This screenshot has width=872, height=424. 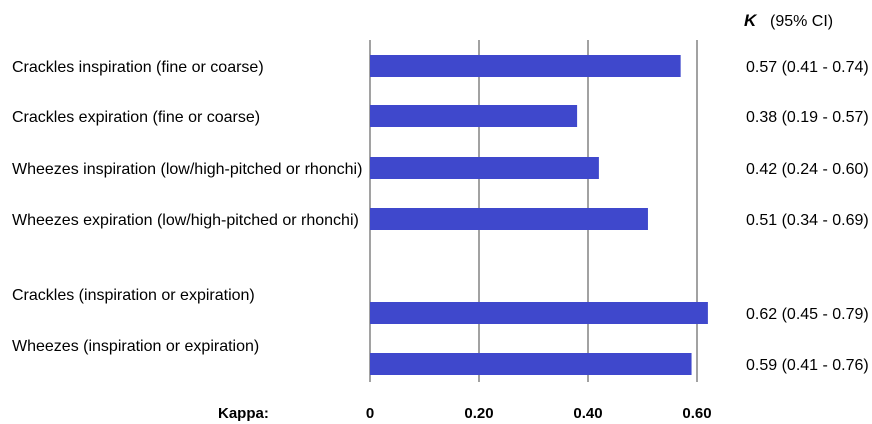 What do you see at coordinates (807, 67) in the screenshot?
I see `value-label: 0.57 (0.41 - 0.74)` at bounding box center [807, 67].